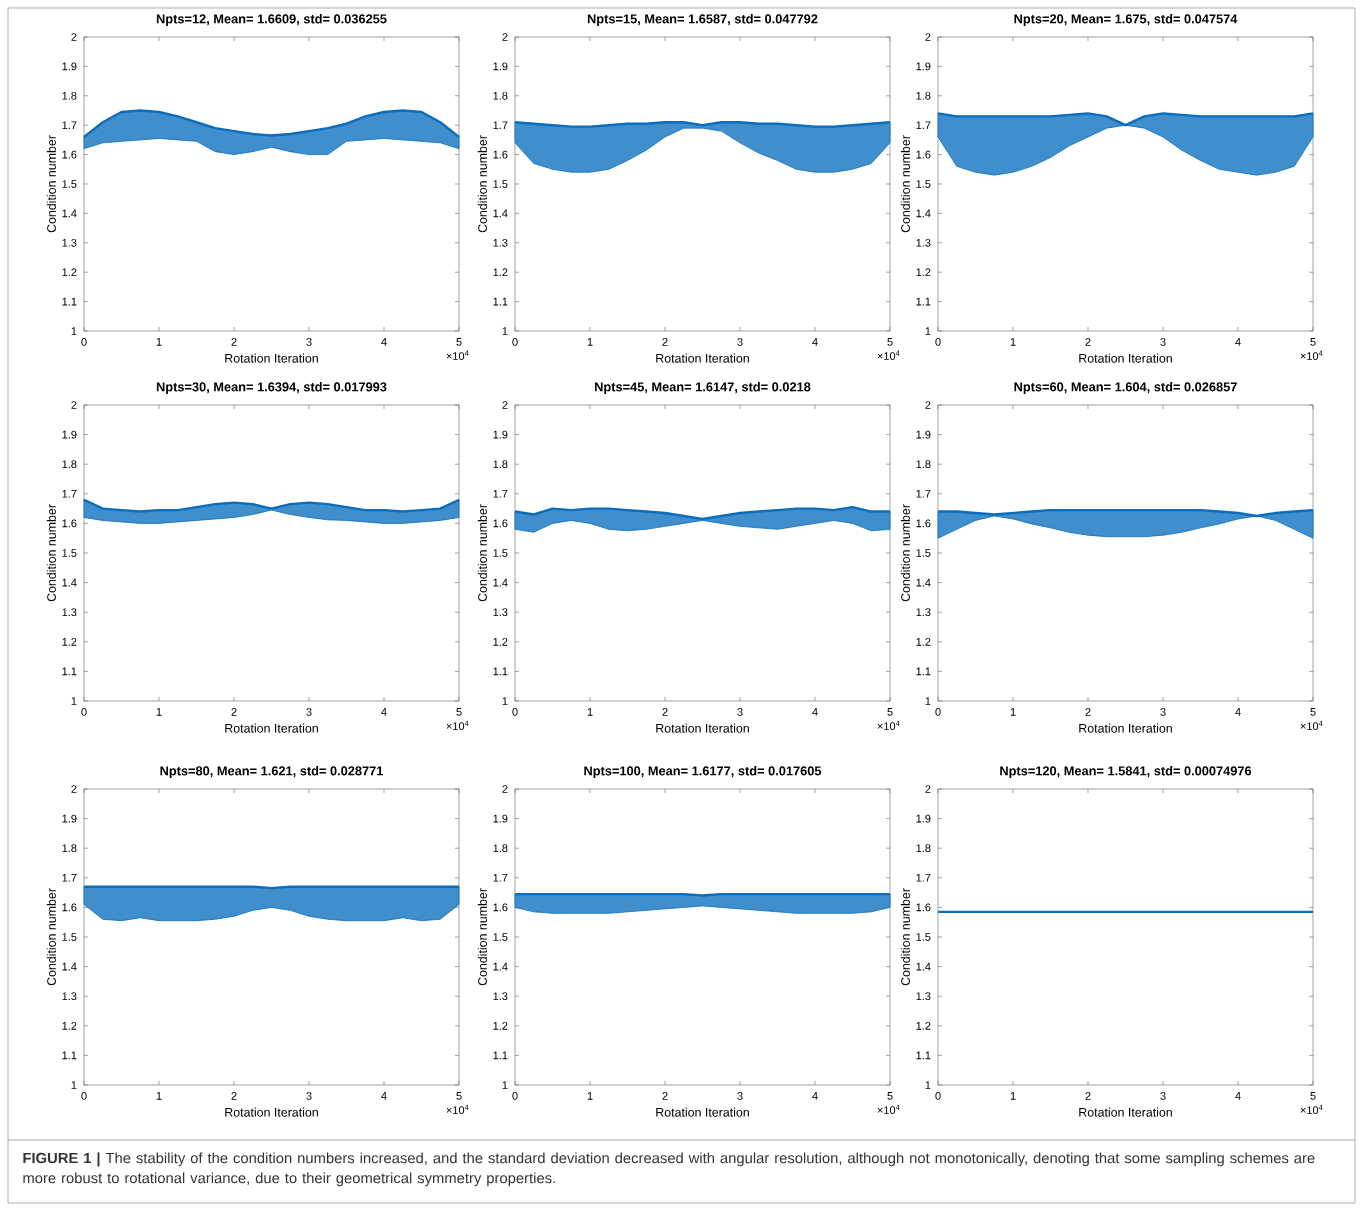 Image resolution: width=1363 pixels, height=1211 pixels. What do you see at coordinates (669, 1169) in the screenshot?
I see `text: FIGURE 1 | The stability of the condition numbers increased, and the standard deviation decreased with angular resolution, although not monotonically, denoting that some sampling schemes are more robust to rotational variance, due to their geometrical symmetry properties.` at bounding box center [669, 1169].